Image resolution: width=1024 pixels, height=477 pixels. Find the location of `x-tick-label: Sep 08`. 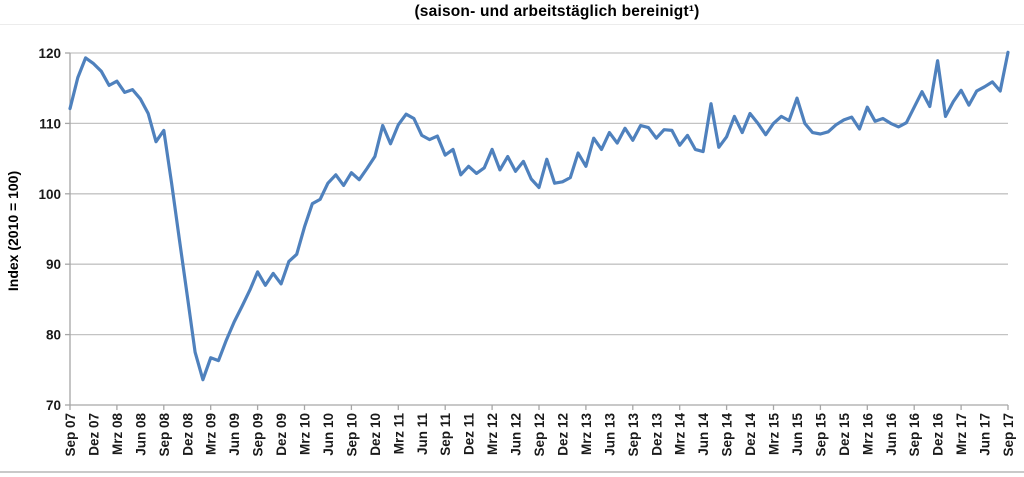

x-tick-label: Sep 08 is located at coordinates (164, 435).